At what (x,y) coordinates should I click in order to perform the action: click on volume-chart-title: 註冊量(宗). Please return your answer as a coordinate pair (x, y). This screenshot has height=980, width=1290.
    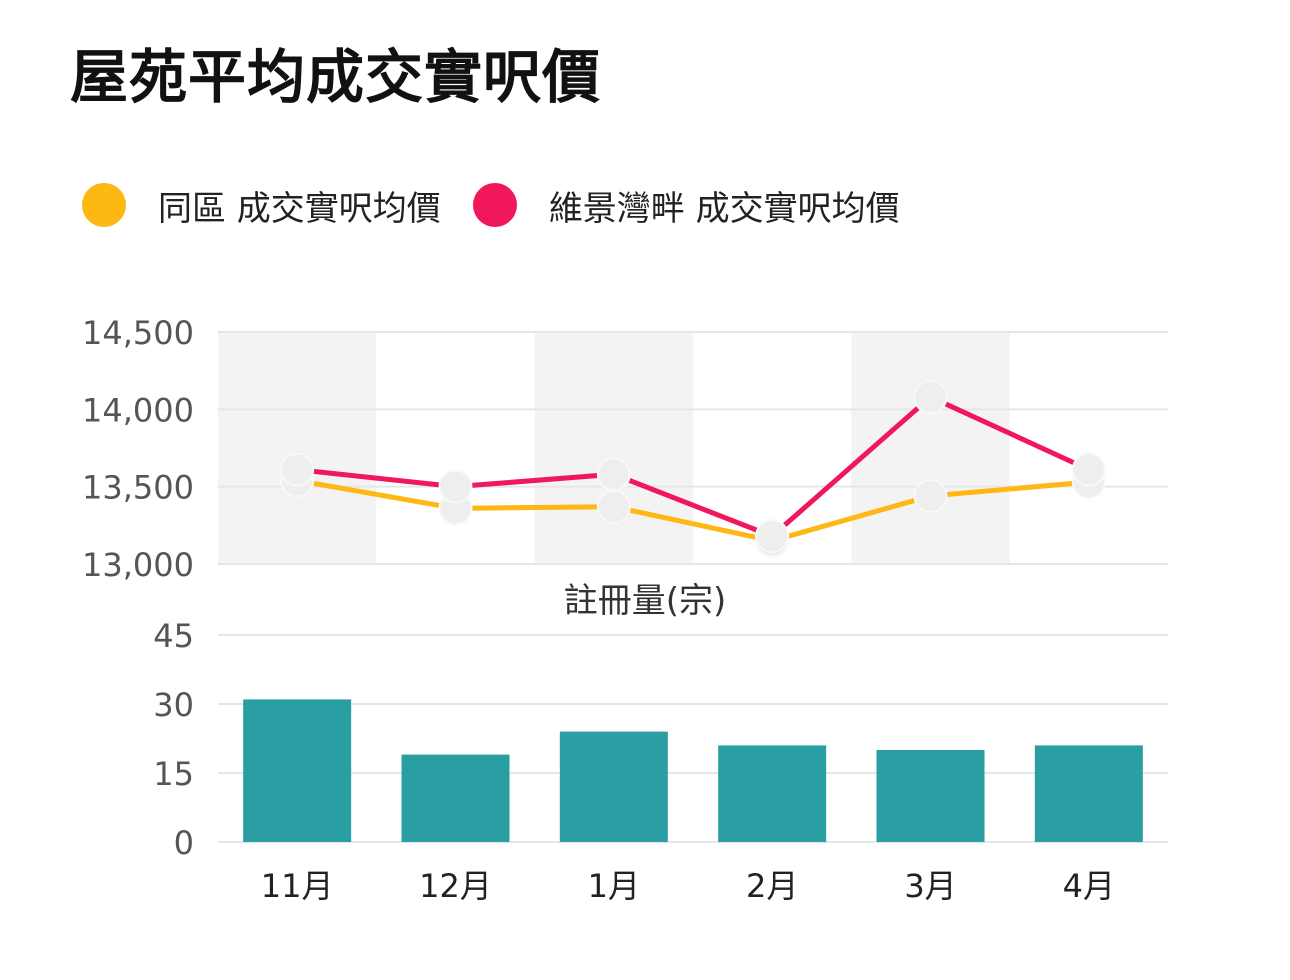
    Looking at the image, I should click on (645, 601).